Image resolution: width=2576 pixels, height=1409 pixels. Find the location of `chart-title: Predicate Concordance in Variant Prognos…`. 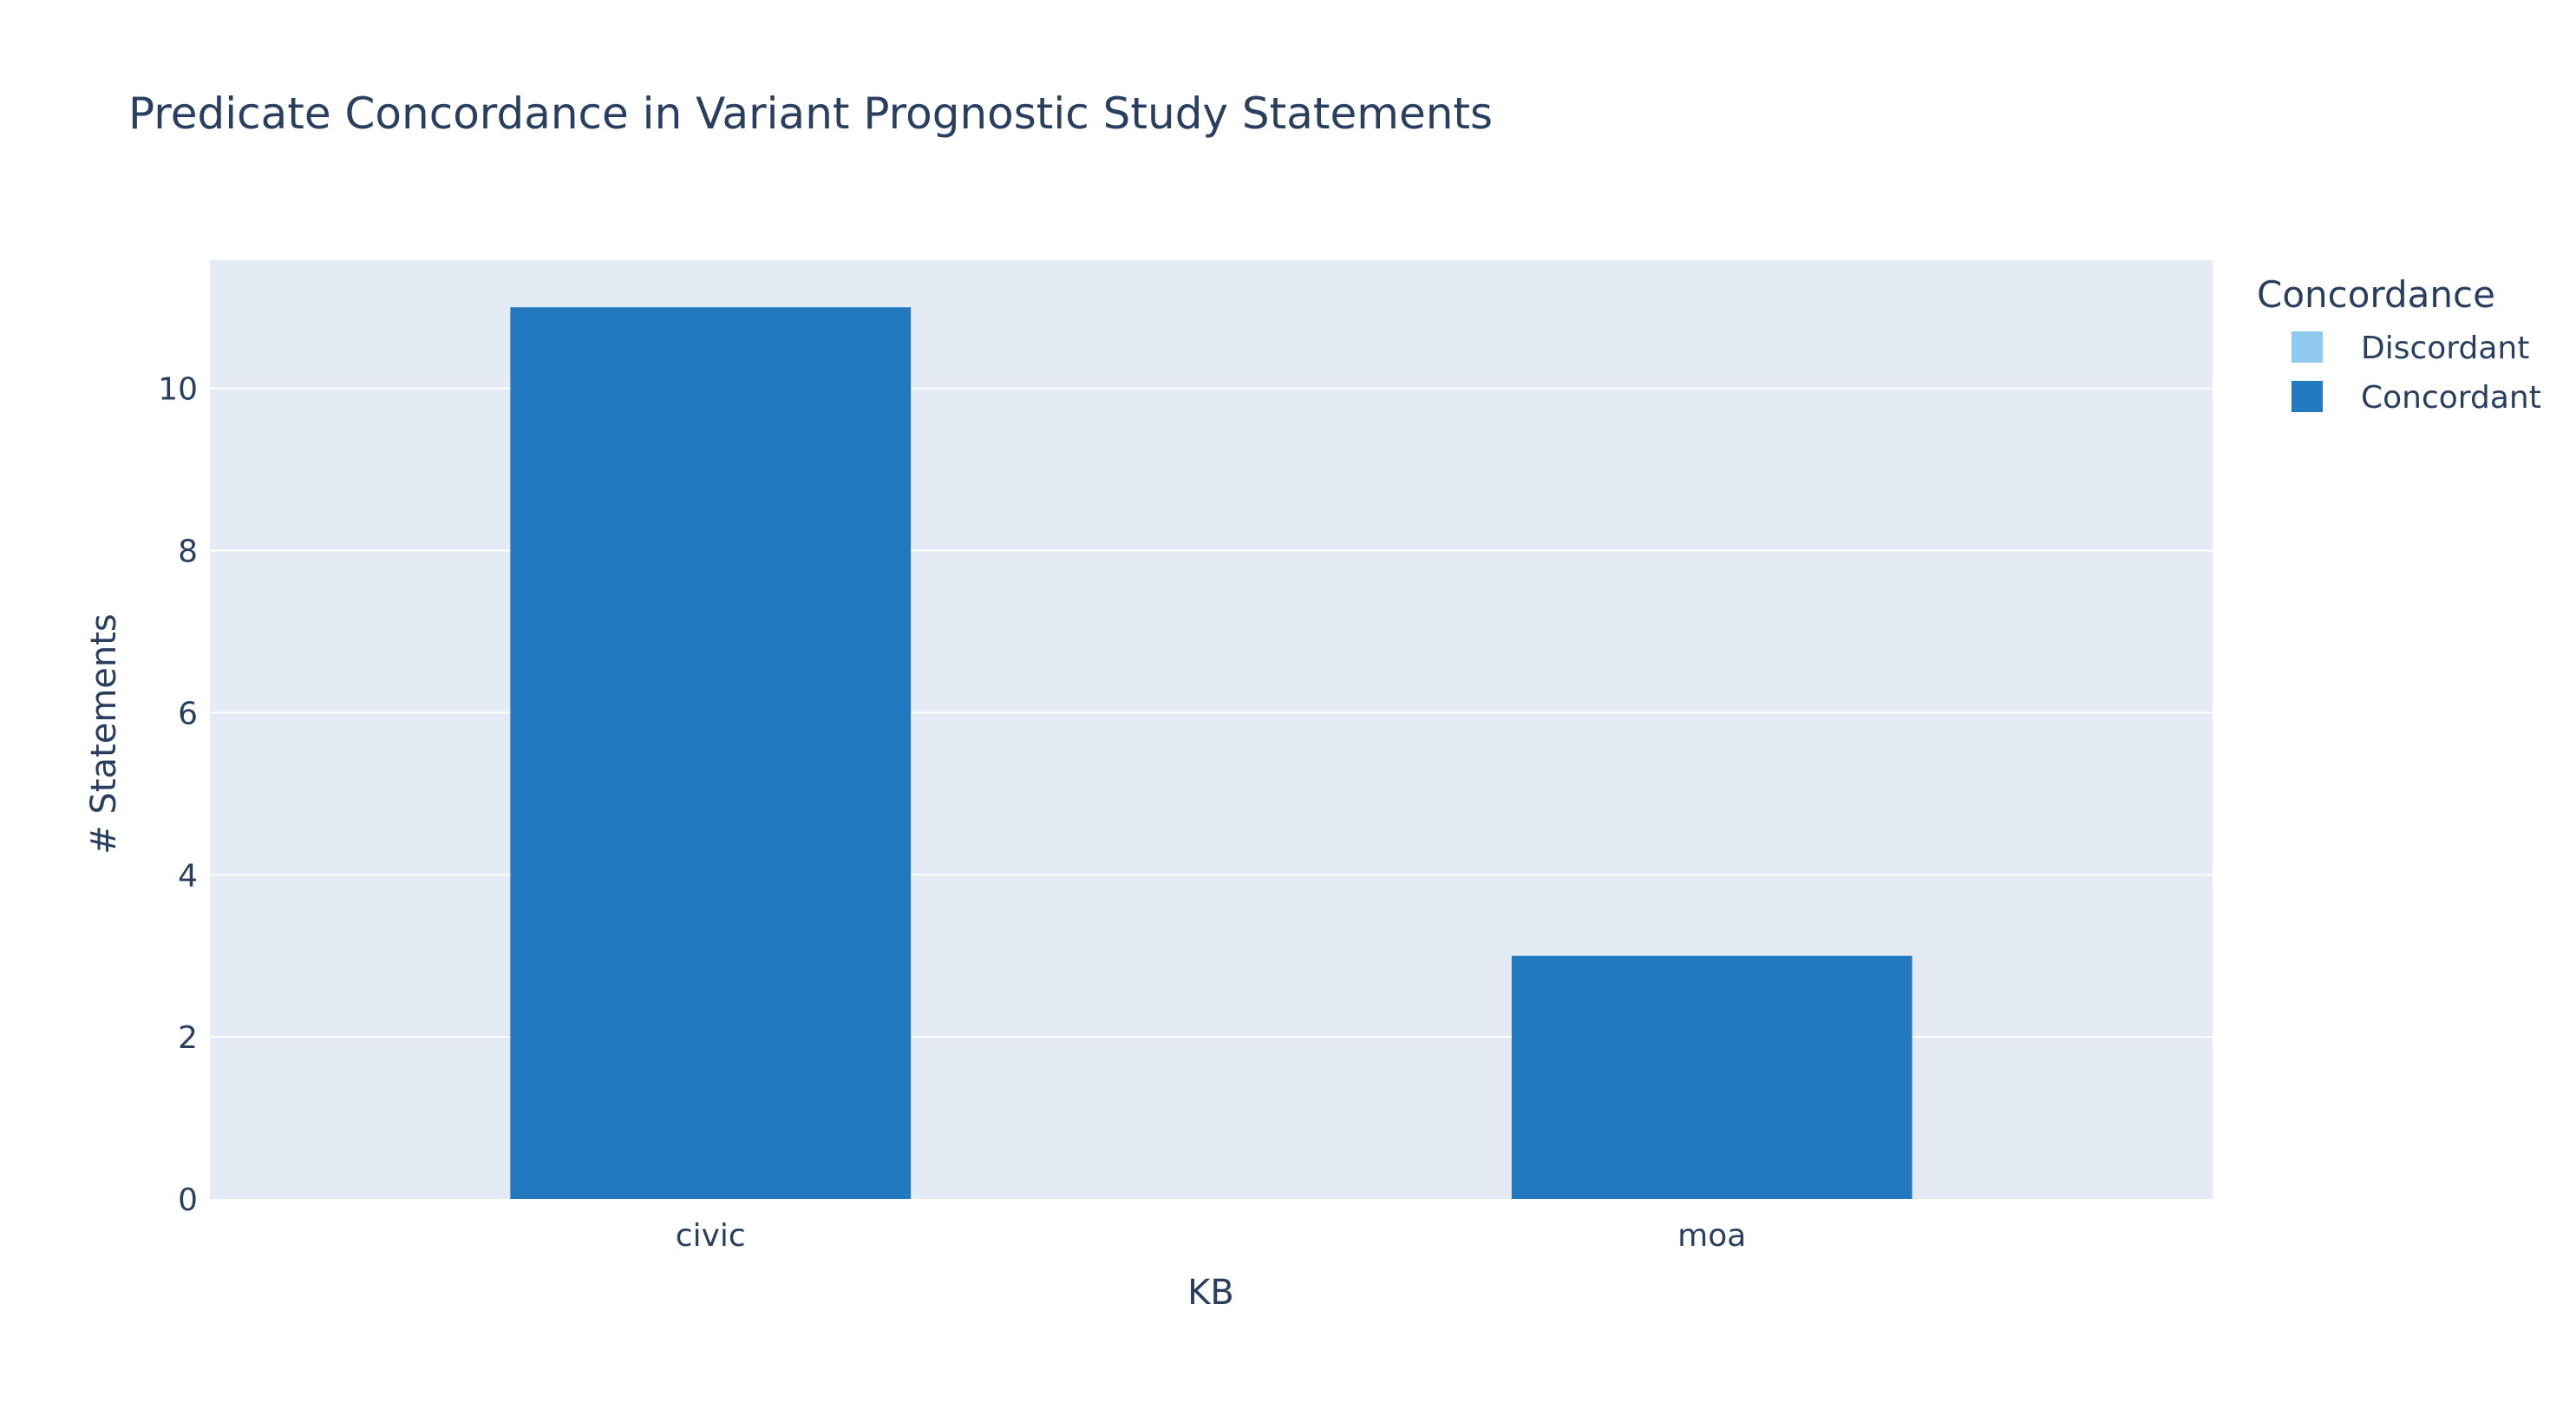

chart-title: Predicate Concordance in Variant Prognos… is located at coordinates (810, 113).